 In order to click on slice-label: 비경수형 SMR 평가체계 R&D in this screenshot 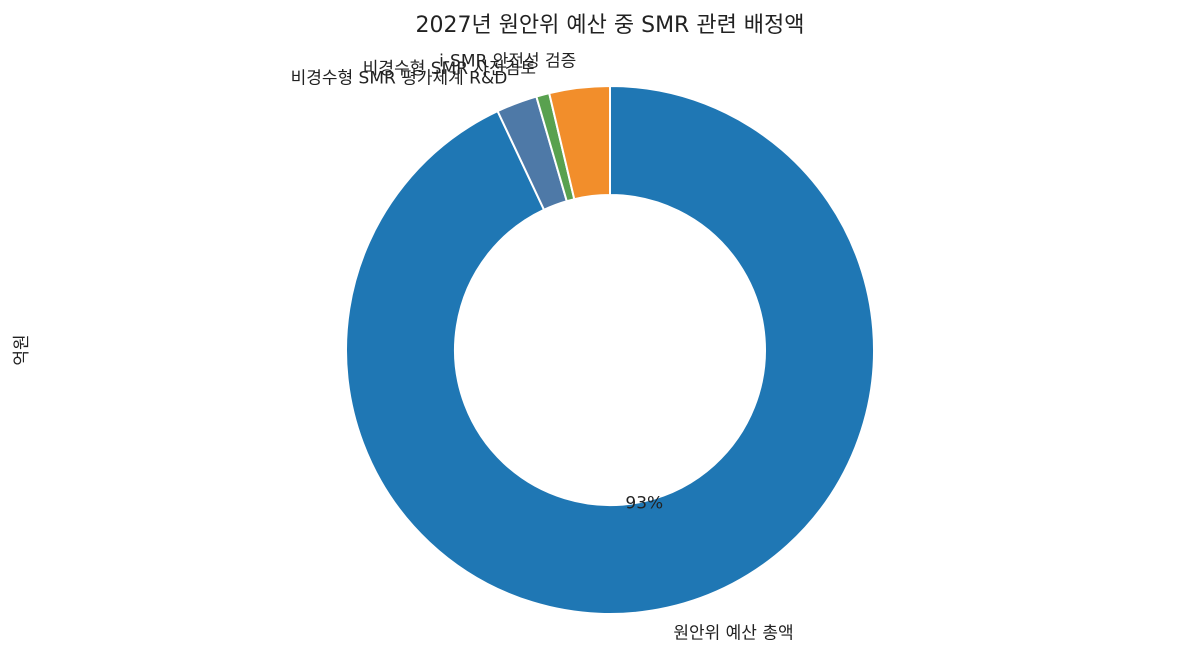, I will do `click(399, 78)`.